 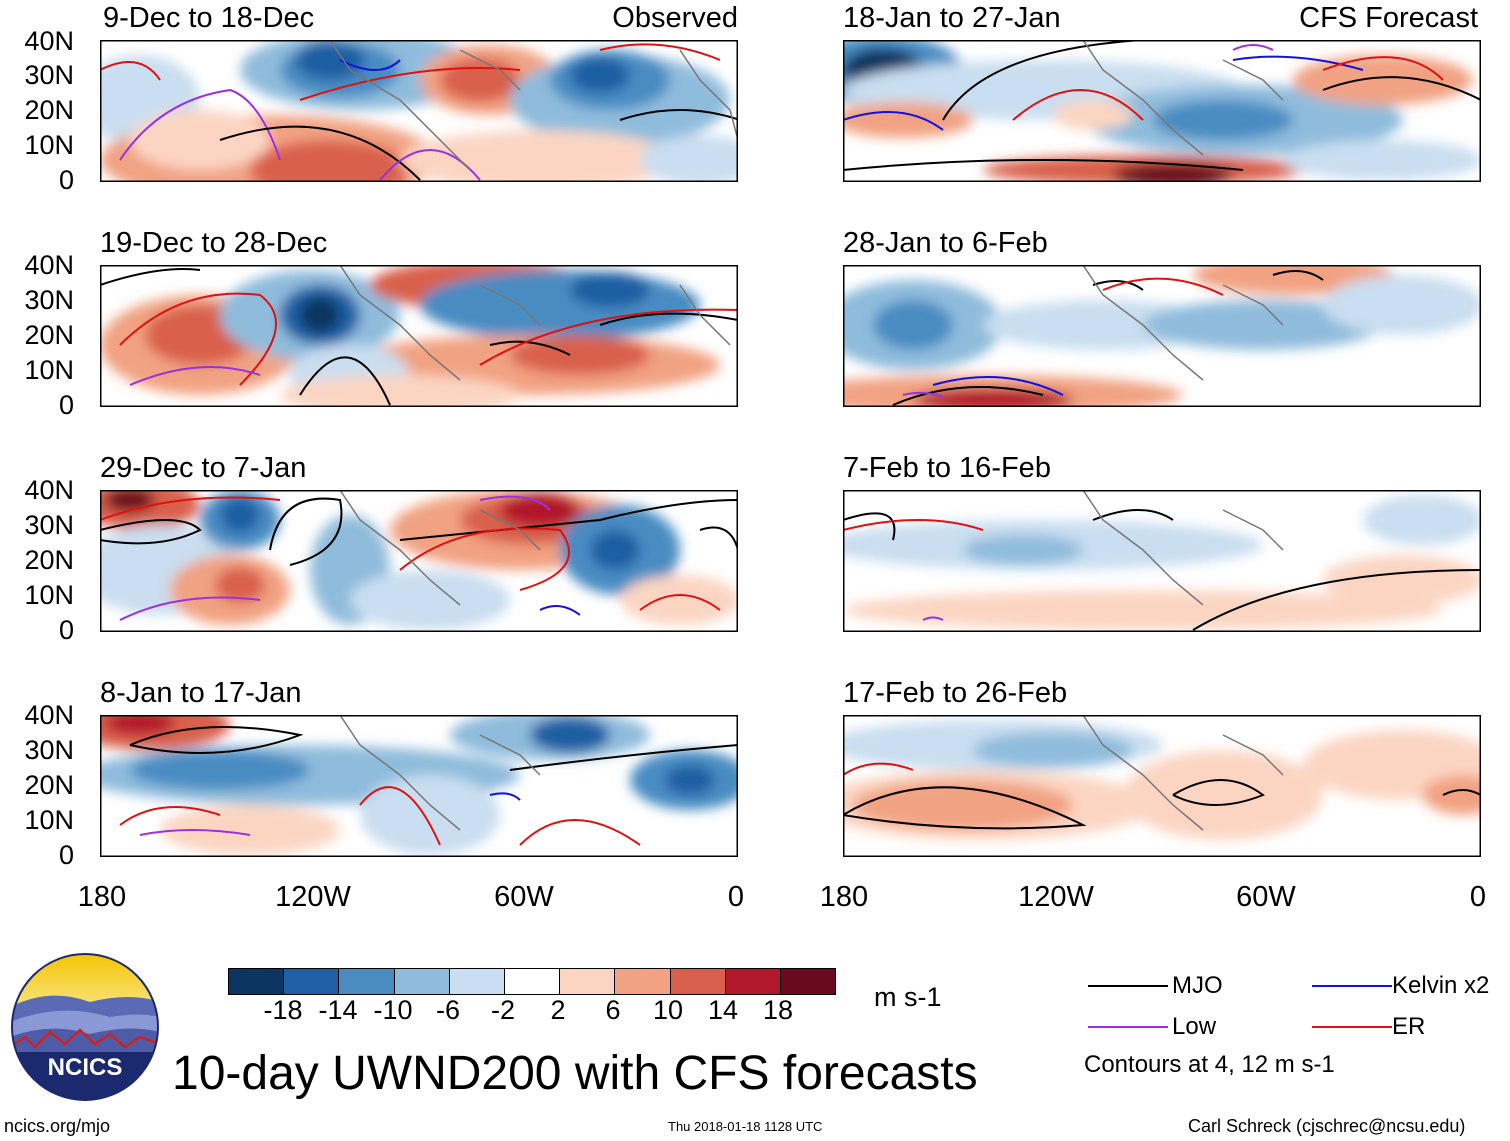 I want to click on panel-title-left-4: 8-Jan to 17-Jan, so click(x=201, y=693).